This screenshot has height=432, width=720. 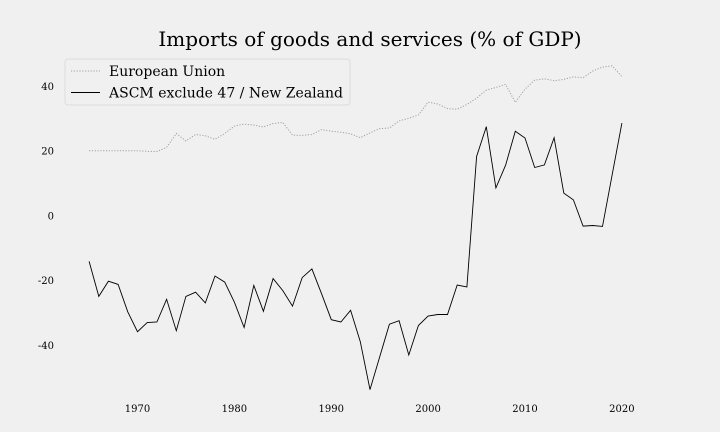 What do you see at coordinates (225, 94) in the screenshot?
I see `legend-label-2: ASCM exclude 47 / New Zealand` at bounding box center [225, 94].